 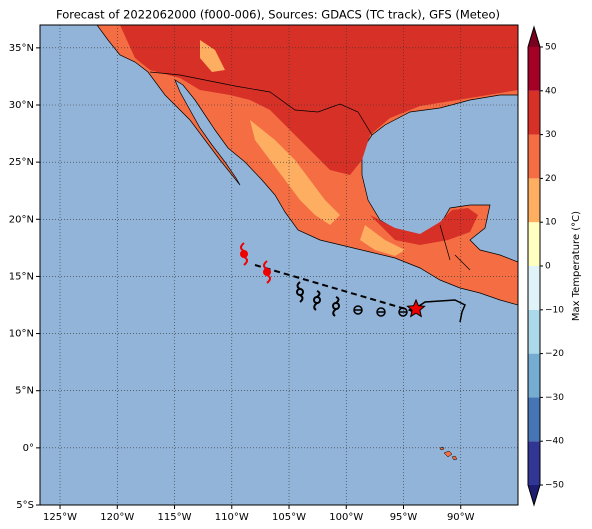 What do you see at coordinates (576, 266) in the screenshot?
I see `colorbar-label: Max Temperature (°C)` at bounding box center [576, 266].